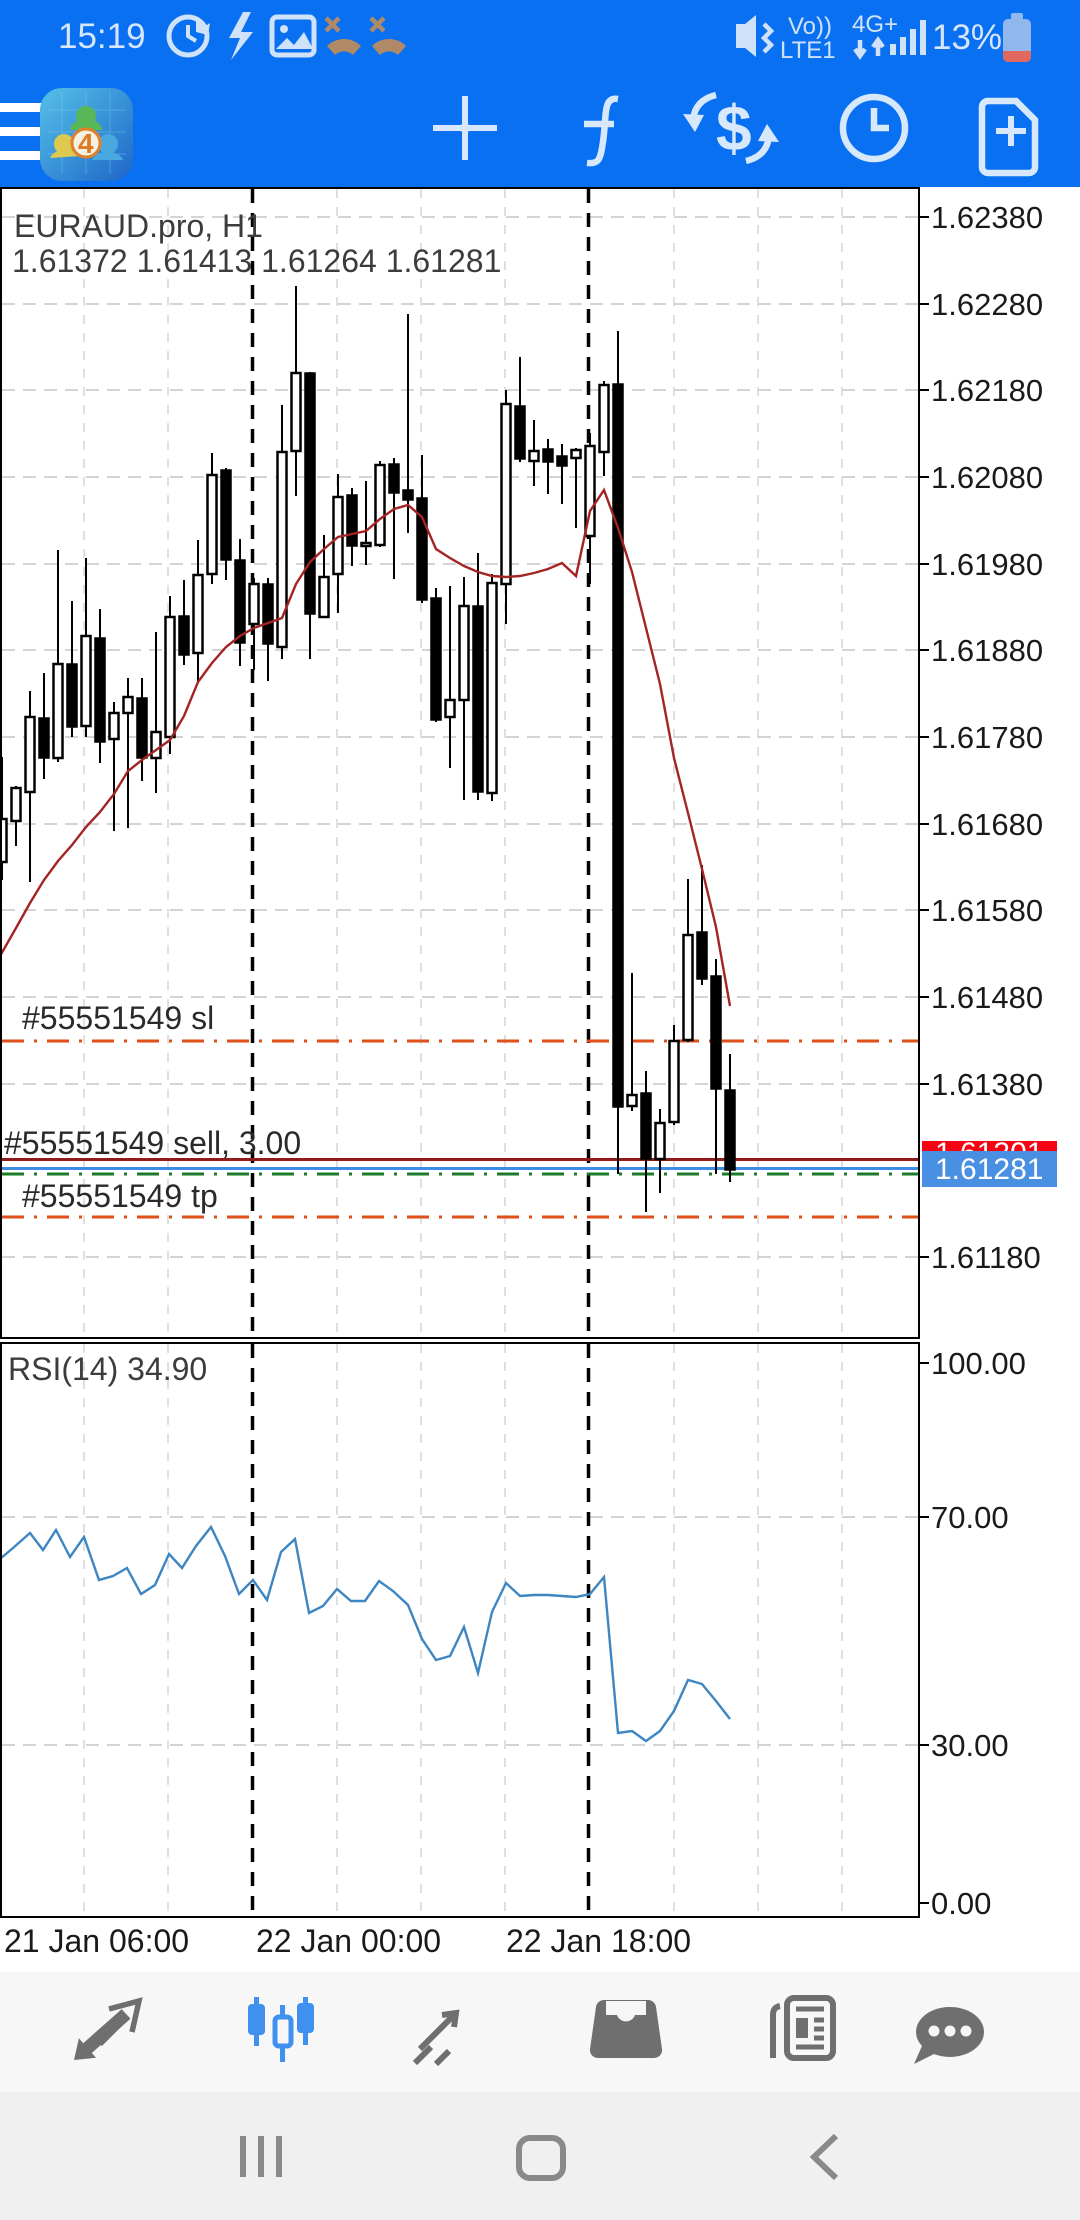 This screenshot has width=1080, height=2220. What do you see at coordinates (102, 36) in the screenshot?
I see `svg-text: 15:19` at bounding box center [102, 36].